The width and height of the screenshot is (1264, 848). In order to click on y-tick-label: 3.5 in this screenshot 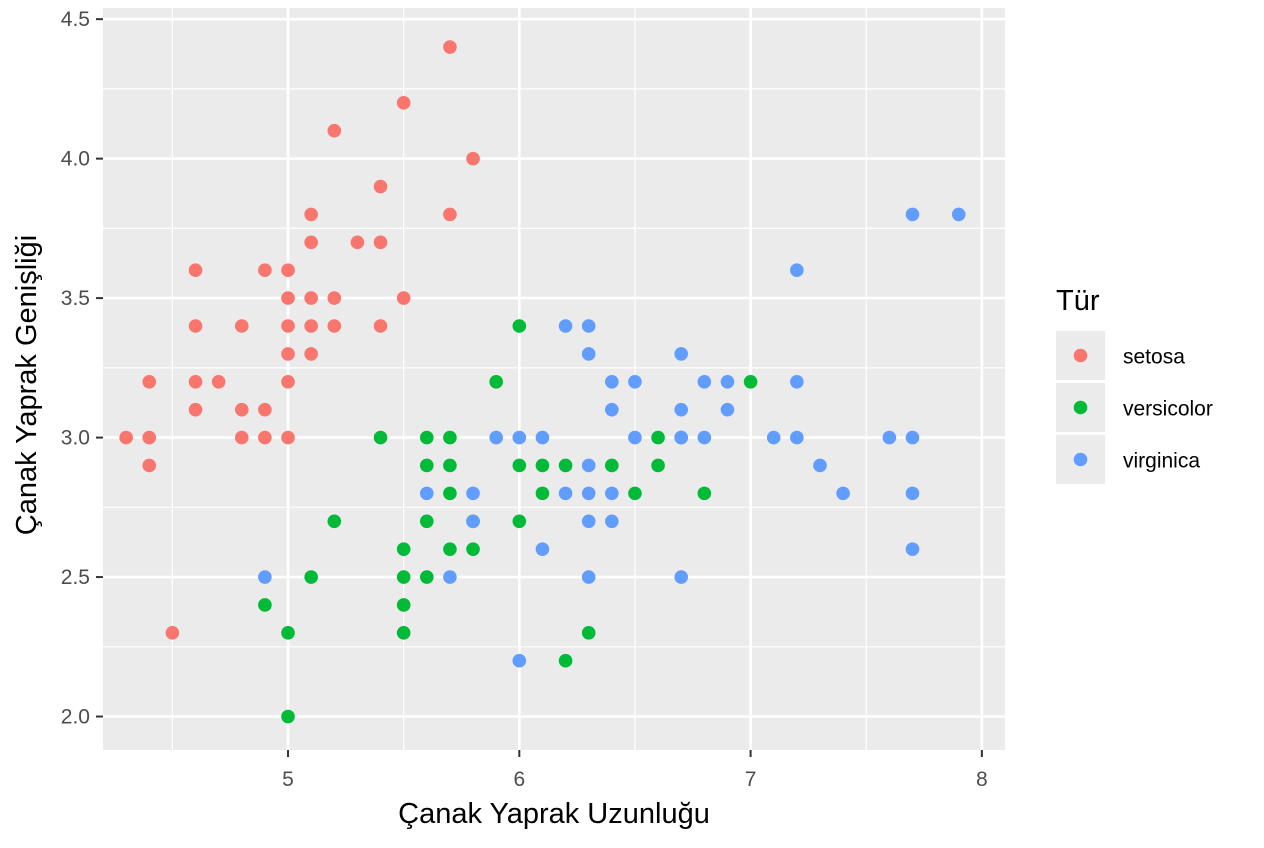, I will do `click(75, 298)`.